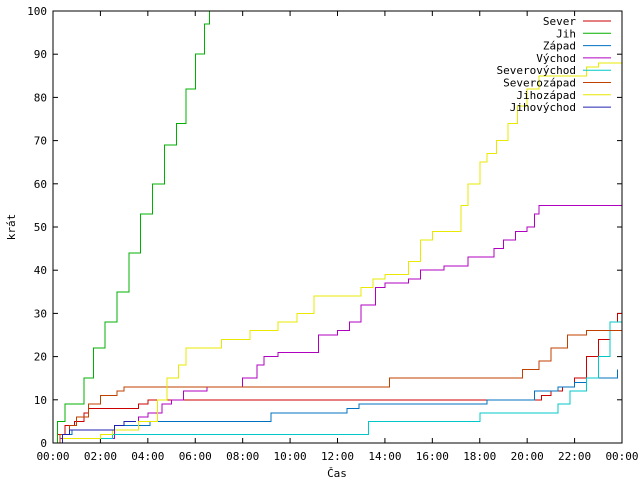  Describe the element at coordinates (479, 456) in the screenshot. I see `x-tick-label: 18:00` at that location.